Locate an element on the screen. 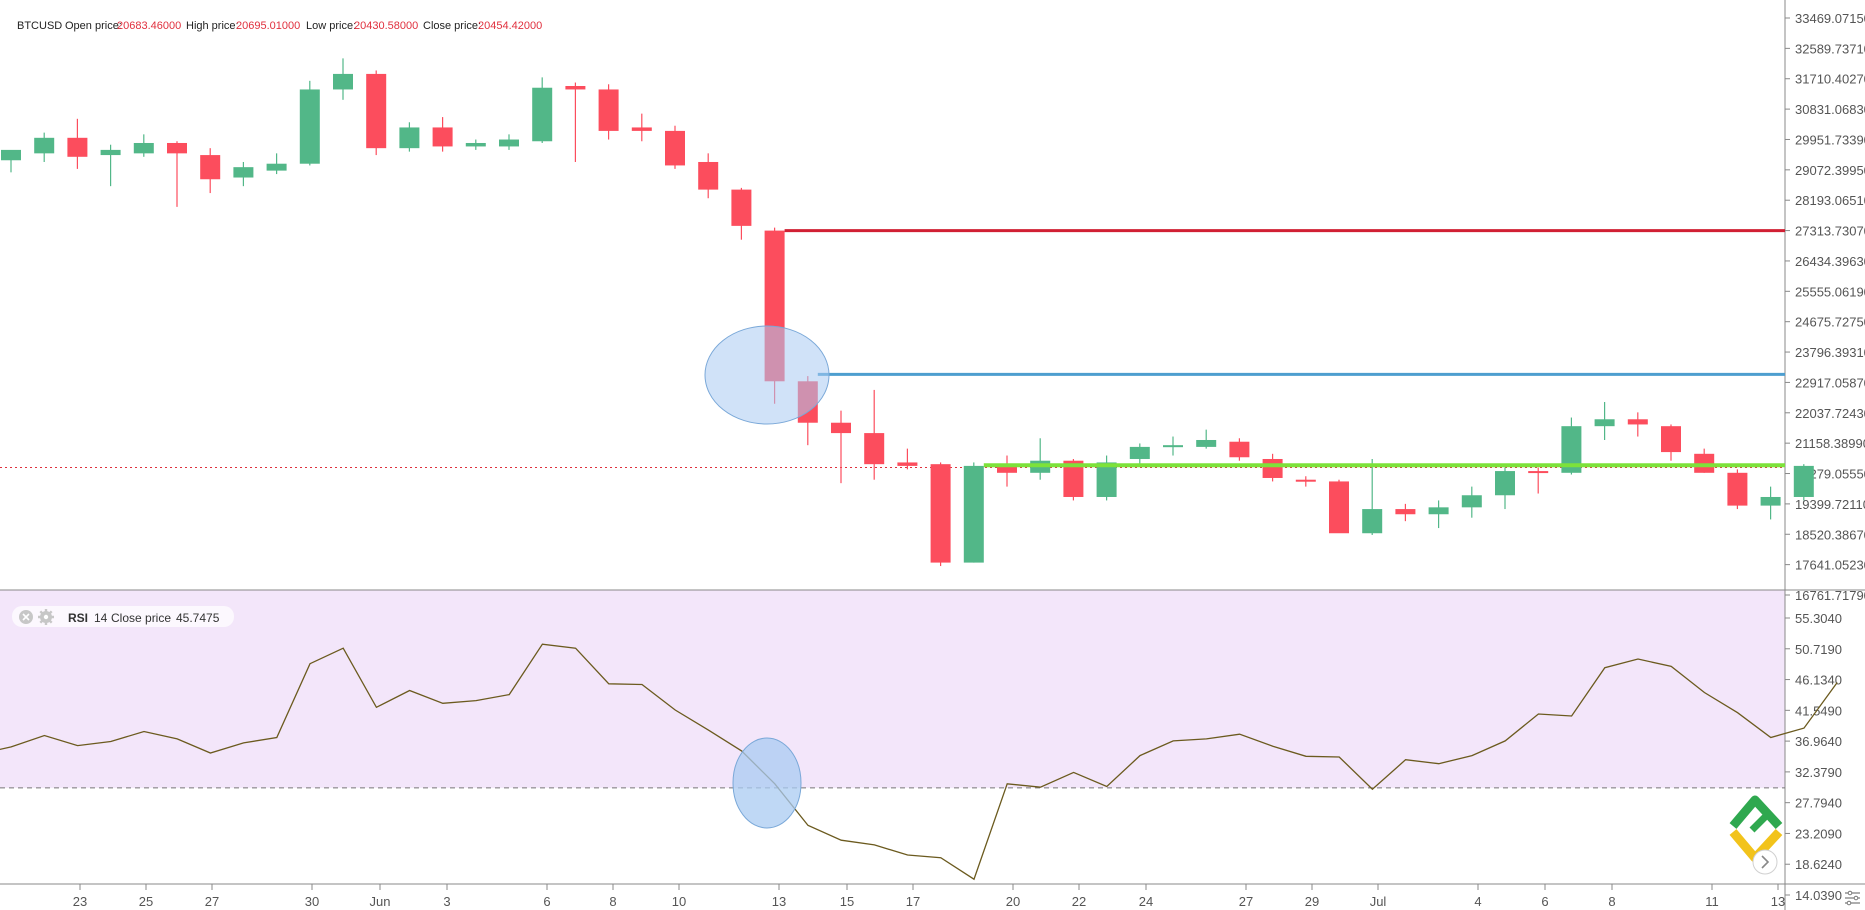 This screenshot has width=1865, height=910. time-tick-label: 11 is located at coordinates (1712, 901).